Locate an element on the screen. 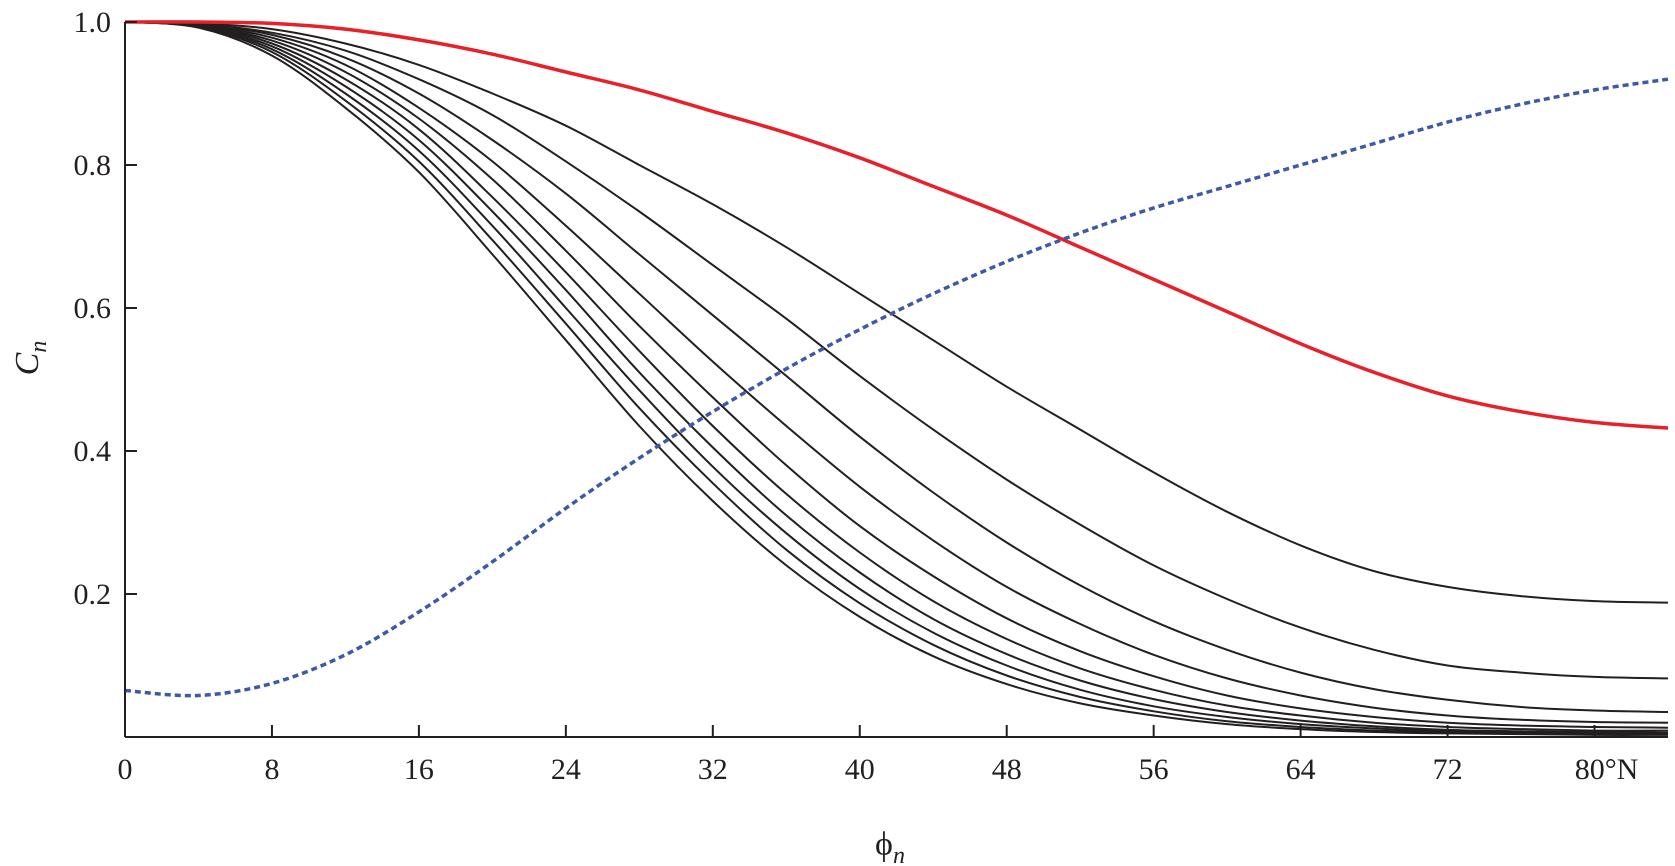  x-axis-label-main: ϕ is located at coordinates (884, 844).